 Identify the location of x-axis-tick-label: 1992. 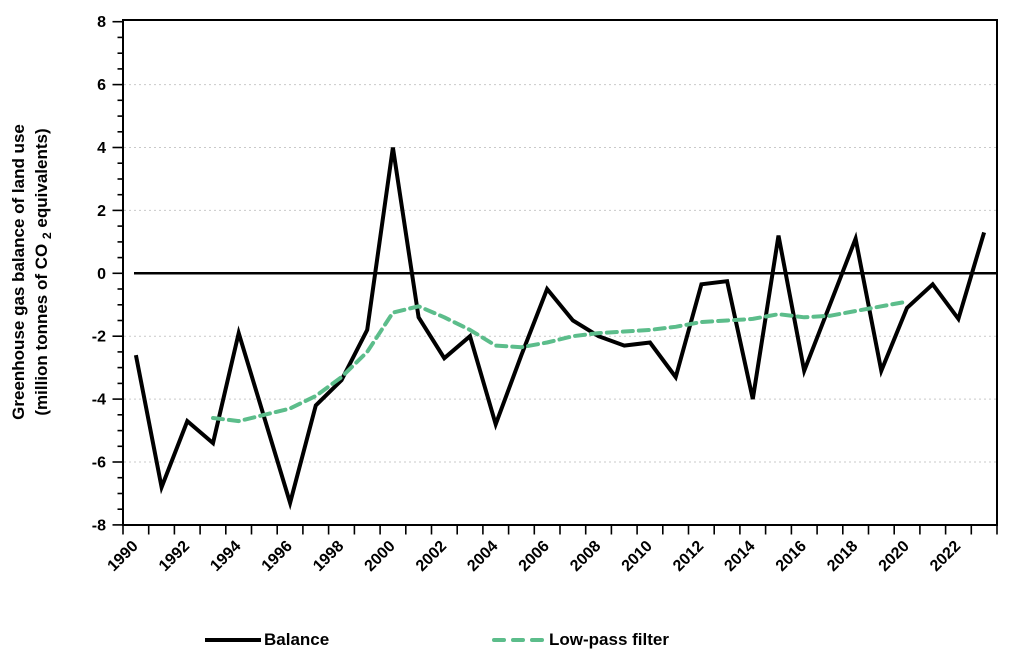
(174, 556).